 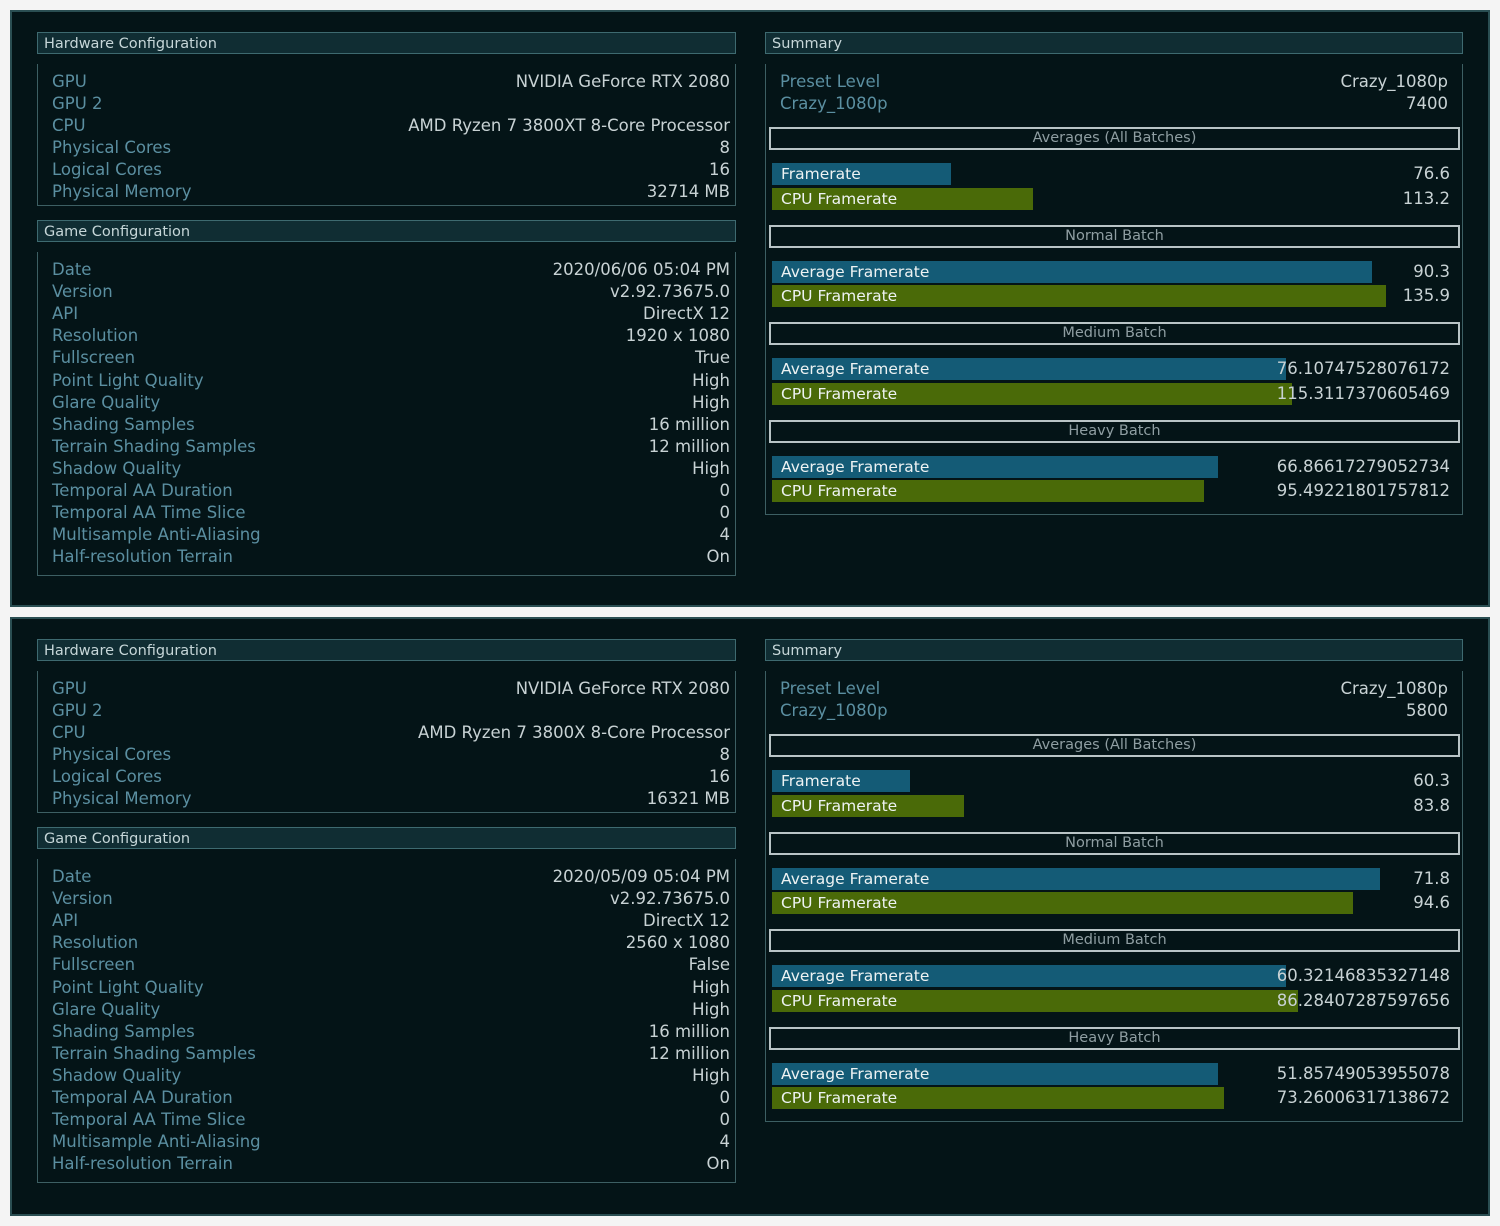 What do you see at coordinates (1114, 650) in the screenshot?
I see `summary-header: Summary` at bounding box center [1114, 650].